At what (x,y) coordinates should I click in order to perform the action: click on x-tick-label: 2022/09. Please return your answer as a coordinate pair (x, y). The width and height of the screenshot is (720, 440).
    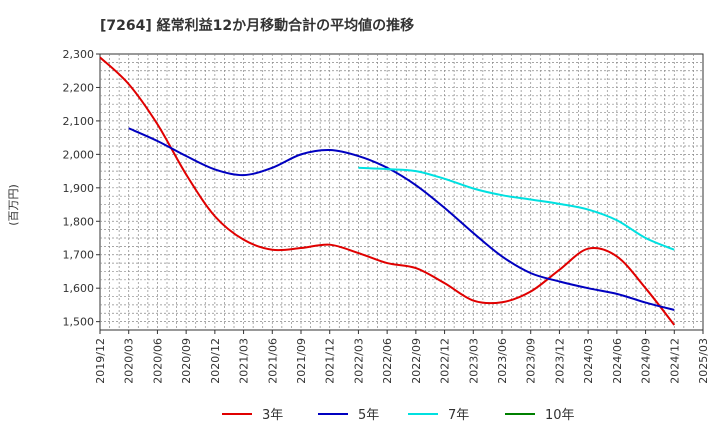
    Looking at the image, I should click on (416, 361).